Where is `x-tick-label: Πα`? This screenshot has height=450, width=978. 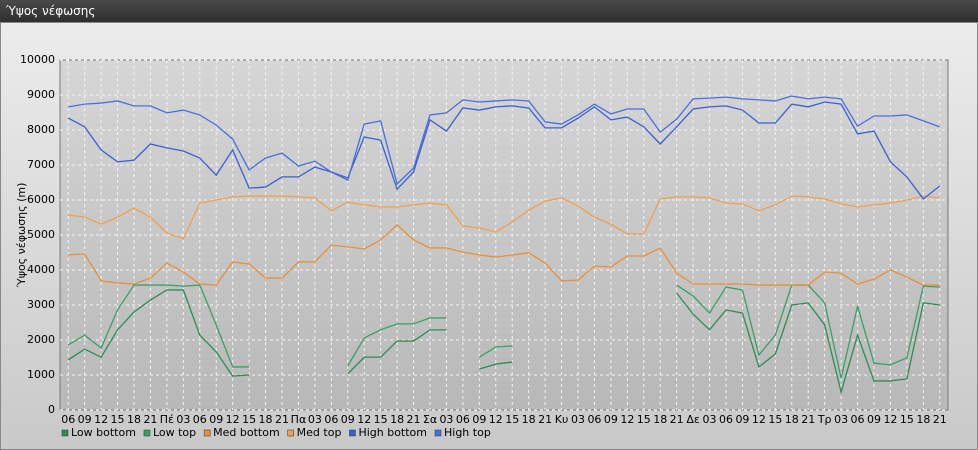 x-tick-label: Πα is located at coordinates (299, 419).